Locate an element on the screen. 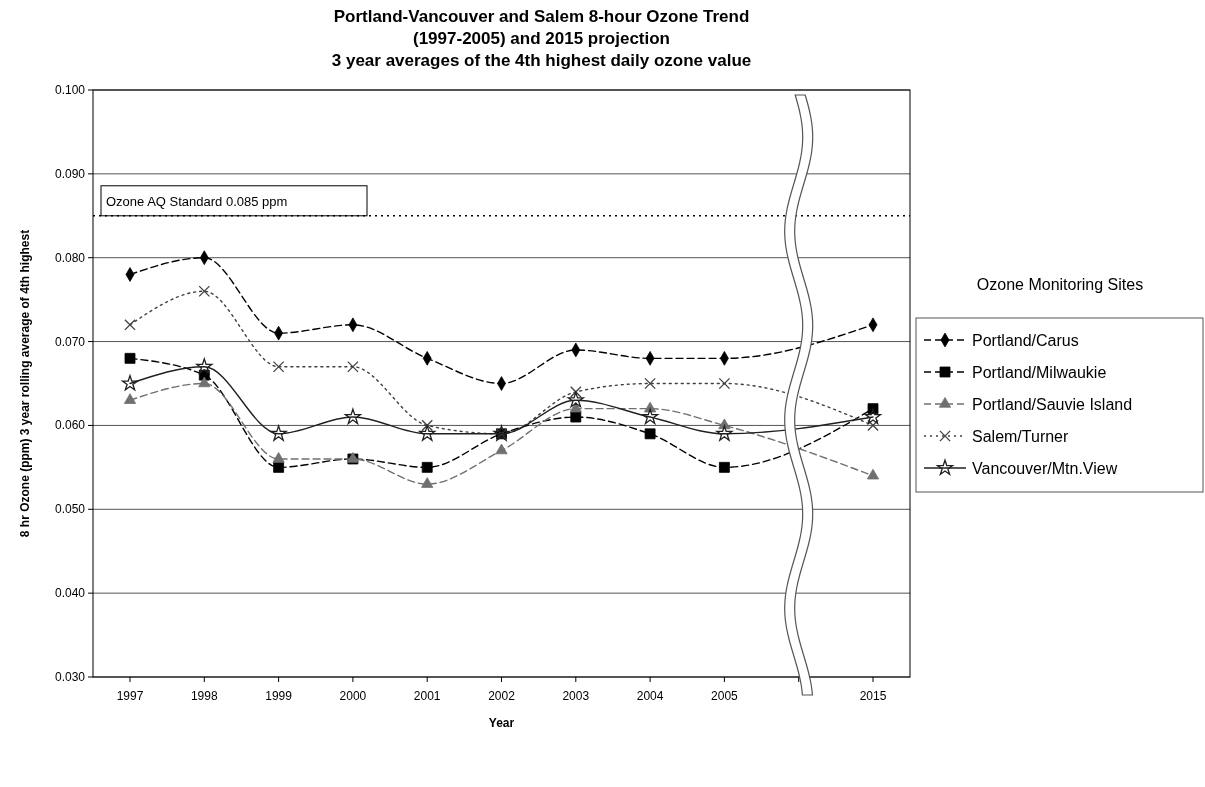  x-tick-label: 2000 is located at coordinates (353, 696).